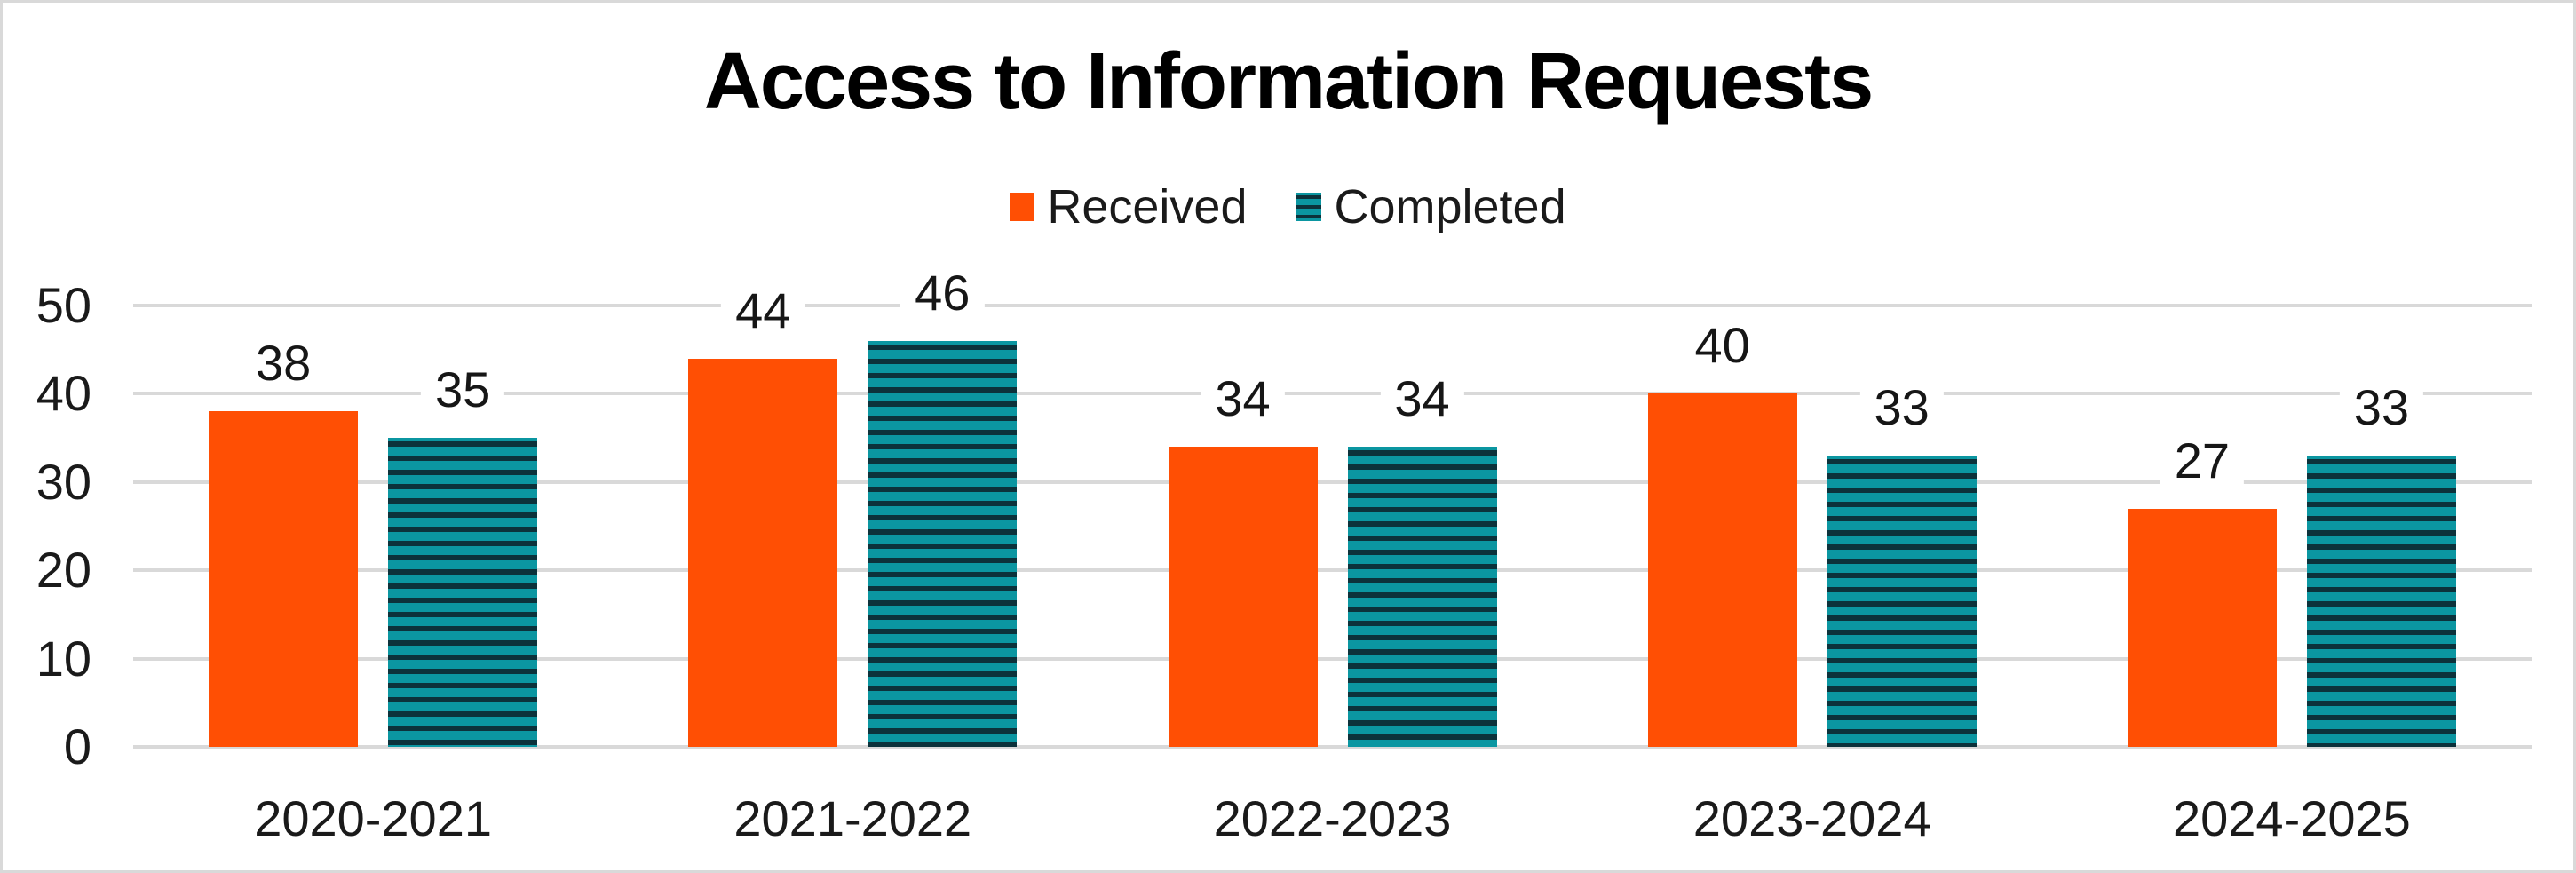 This screenshot has width=2576, height=873. What do you see at coordinates (1450, 207) in the screenshot?
I see `legend-label-completed: Completed` at bounding box center [1450, 207].